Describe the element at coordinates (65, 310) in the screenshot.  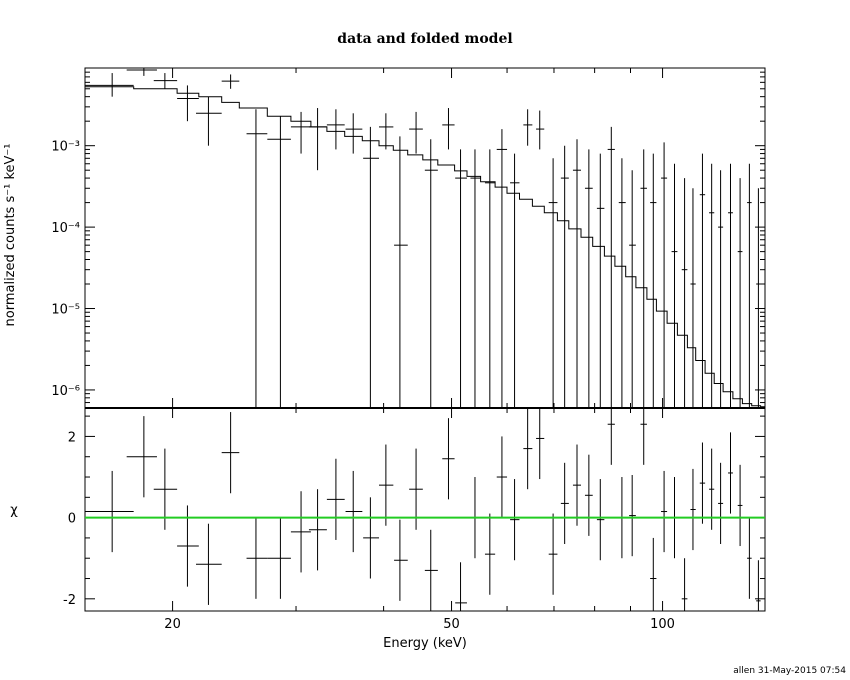
I see `y-tick-label: 10⁻⁵` at that location.